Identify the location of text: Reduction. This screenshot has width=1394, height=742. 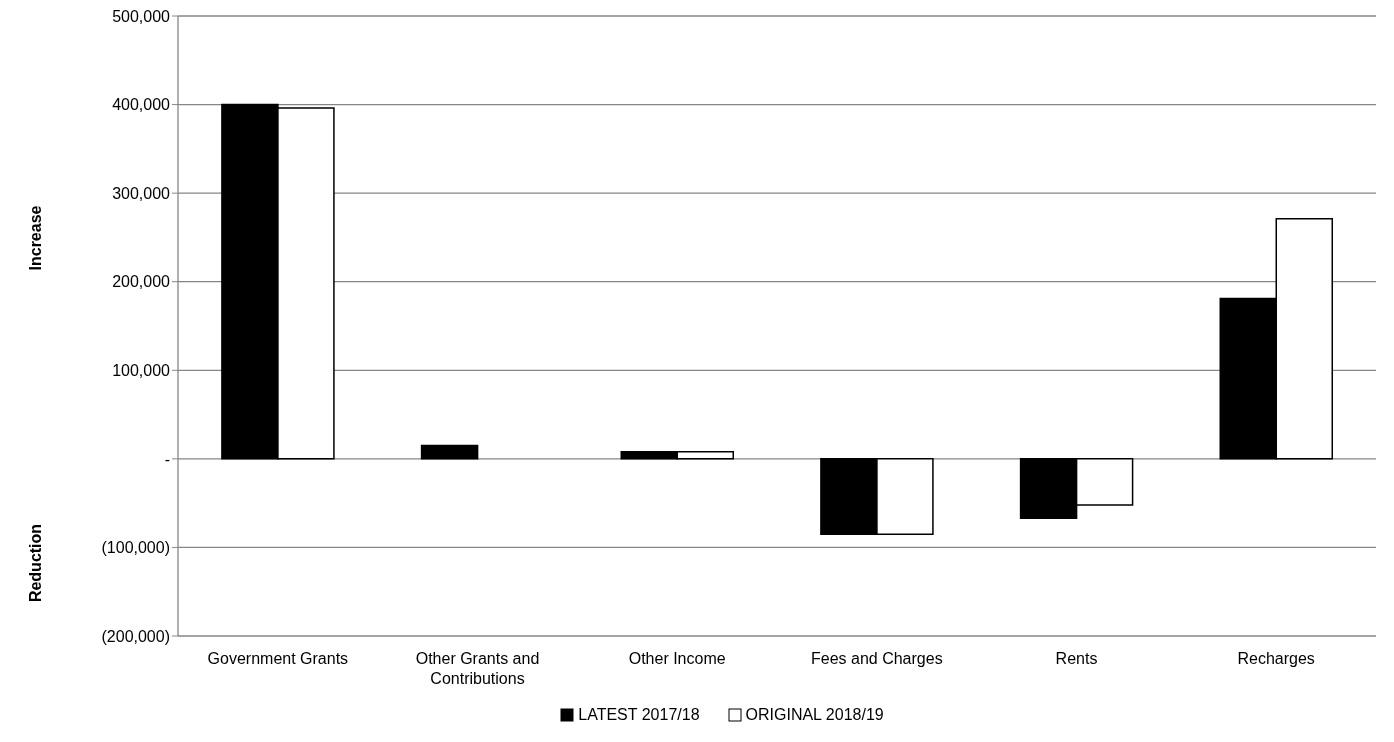
(36, 563).